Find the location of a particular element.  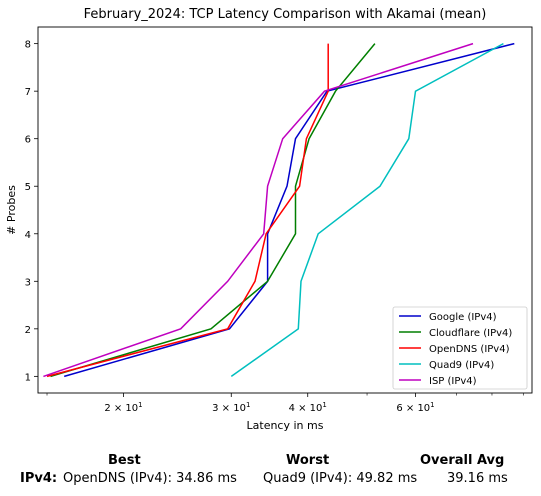

y-axis-label: # Probes is located at coordinates (11, 210).